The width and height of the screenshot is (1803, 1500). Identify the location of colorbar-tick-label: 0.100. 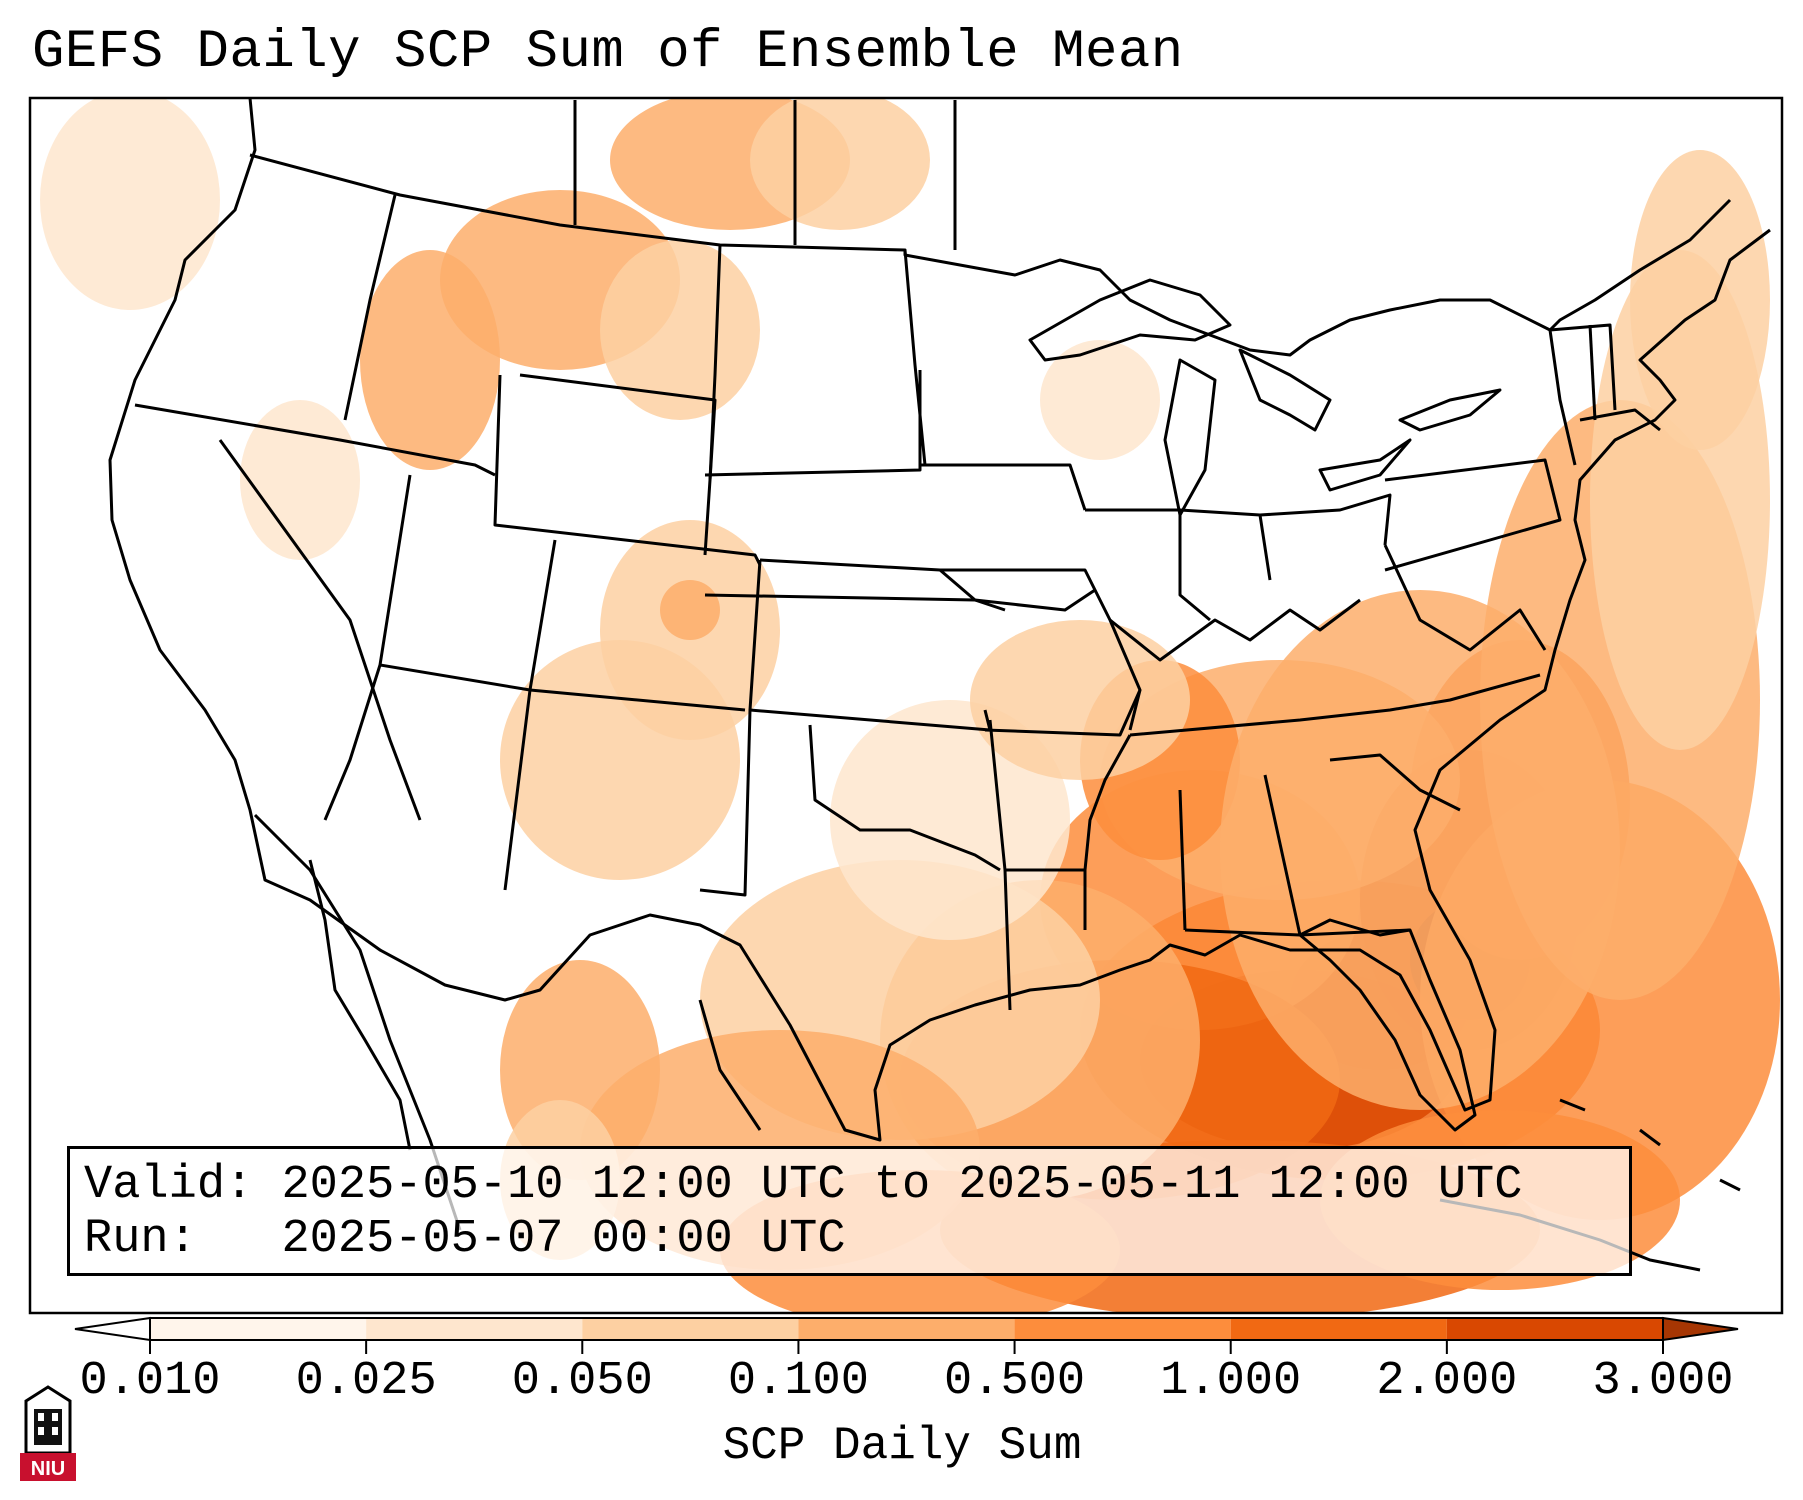
(798, 1381).